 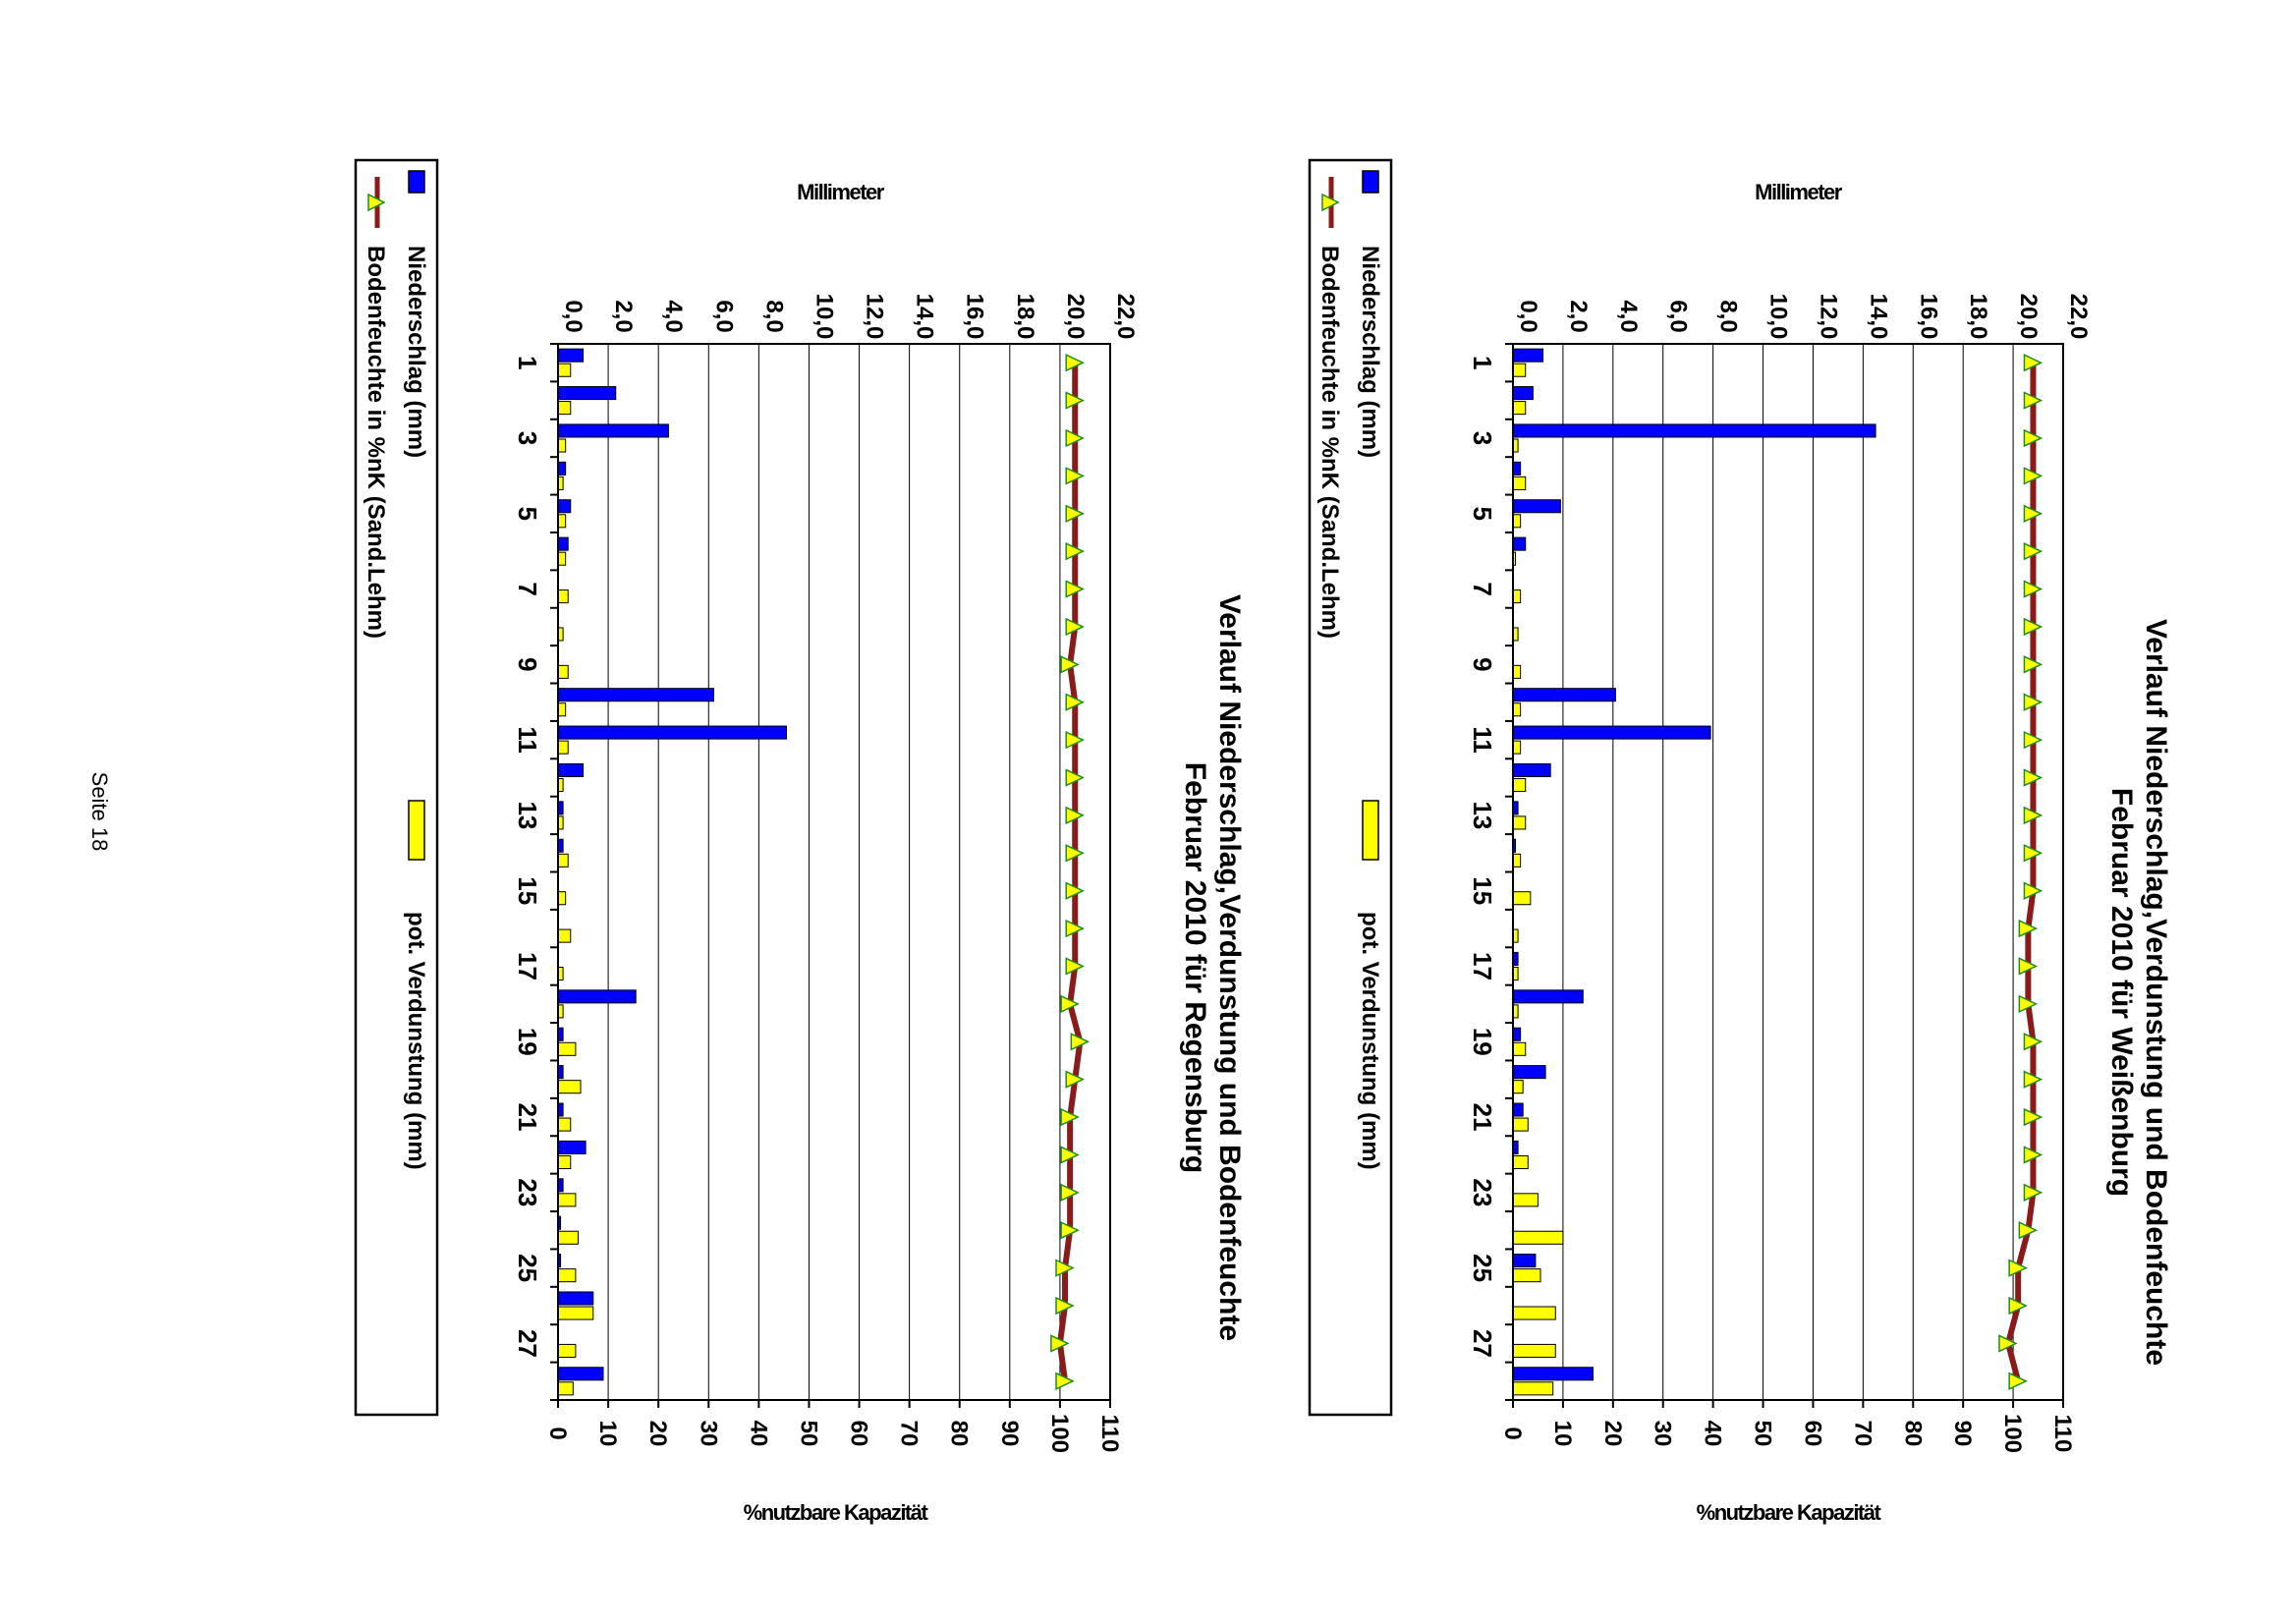 What do you see at coordinates (416, 352) in the screenshot?
I see `legend-label-niederschlag: Niederschlag (mm)` at bounding box center [416, 352].